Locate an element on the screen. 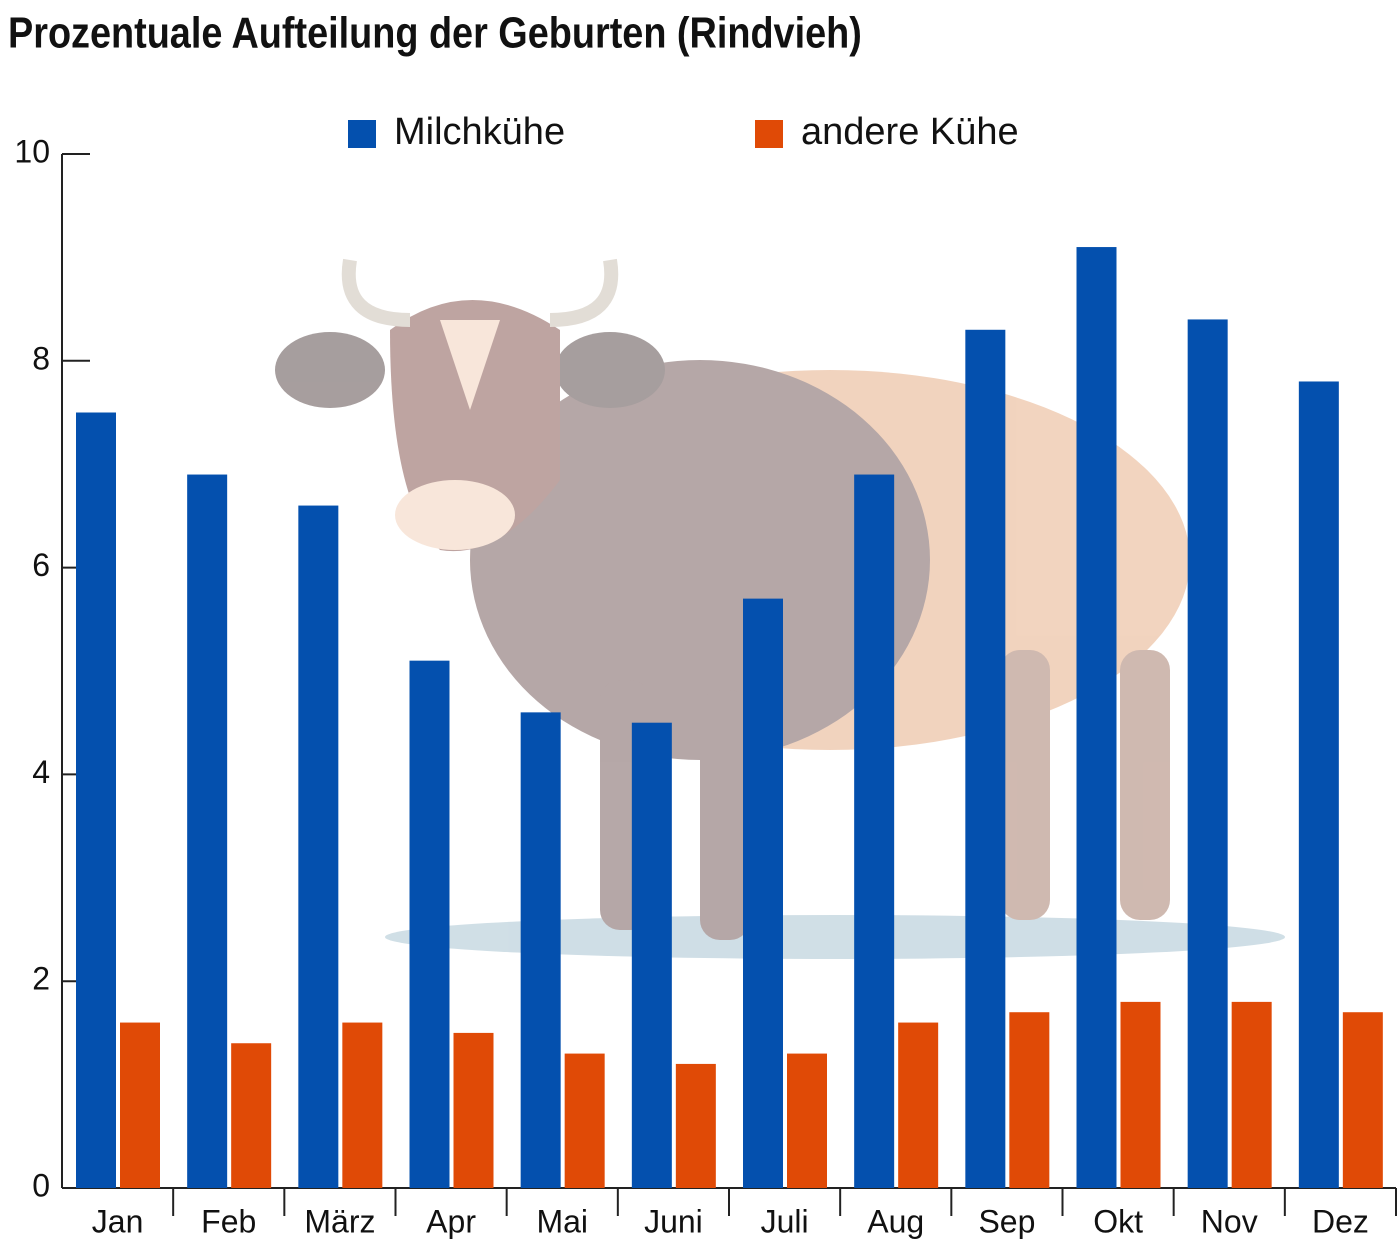 This screenshot has height=1260, width=1400. y-tick-label: 0 is located at coordinates (41, 1185).